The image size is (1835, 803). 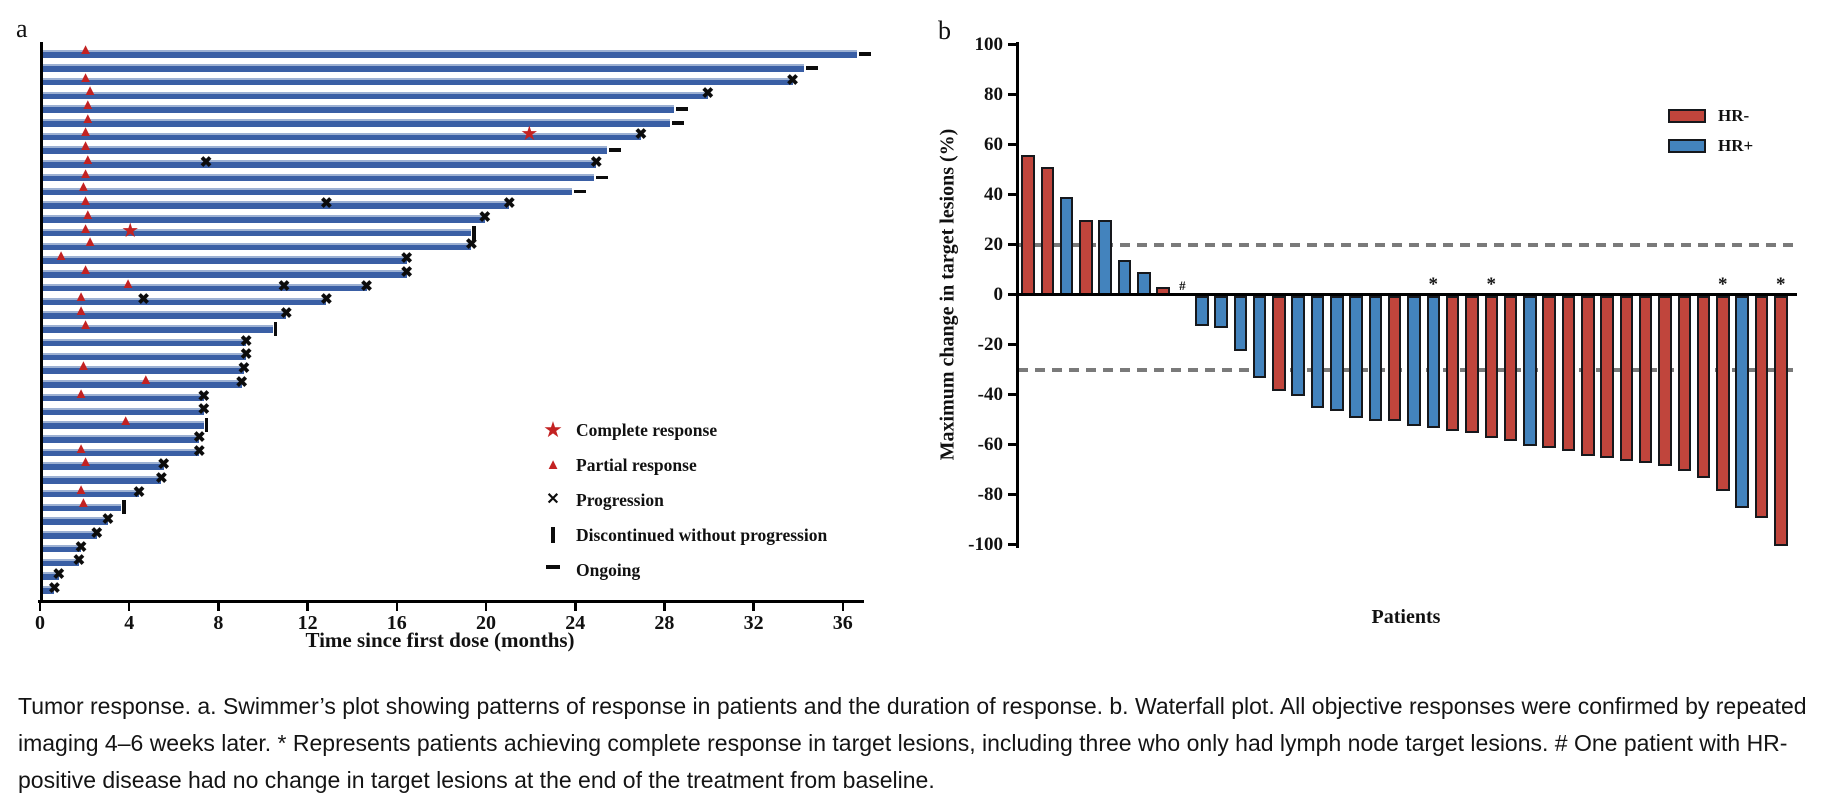 I want to click on swimmer-x-axis-title: Time since first dose (months), so click(x=440, y=640).